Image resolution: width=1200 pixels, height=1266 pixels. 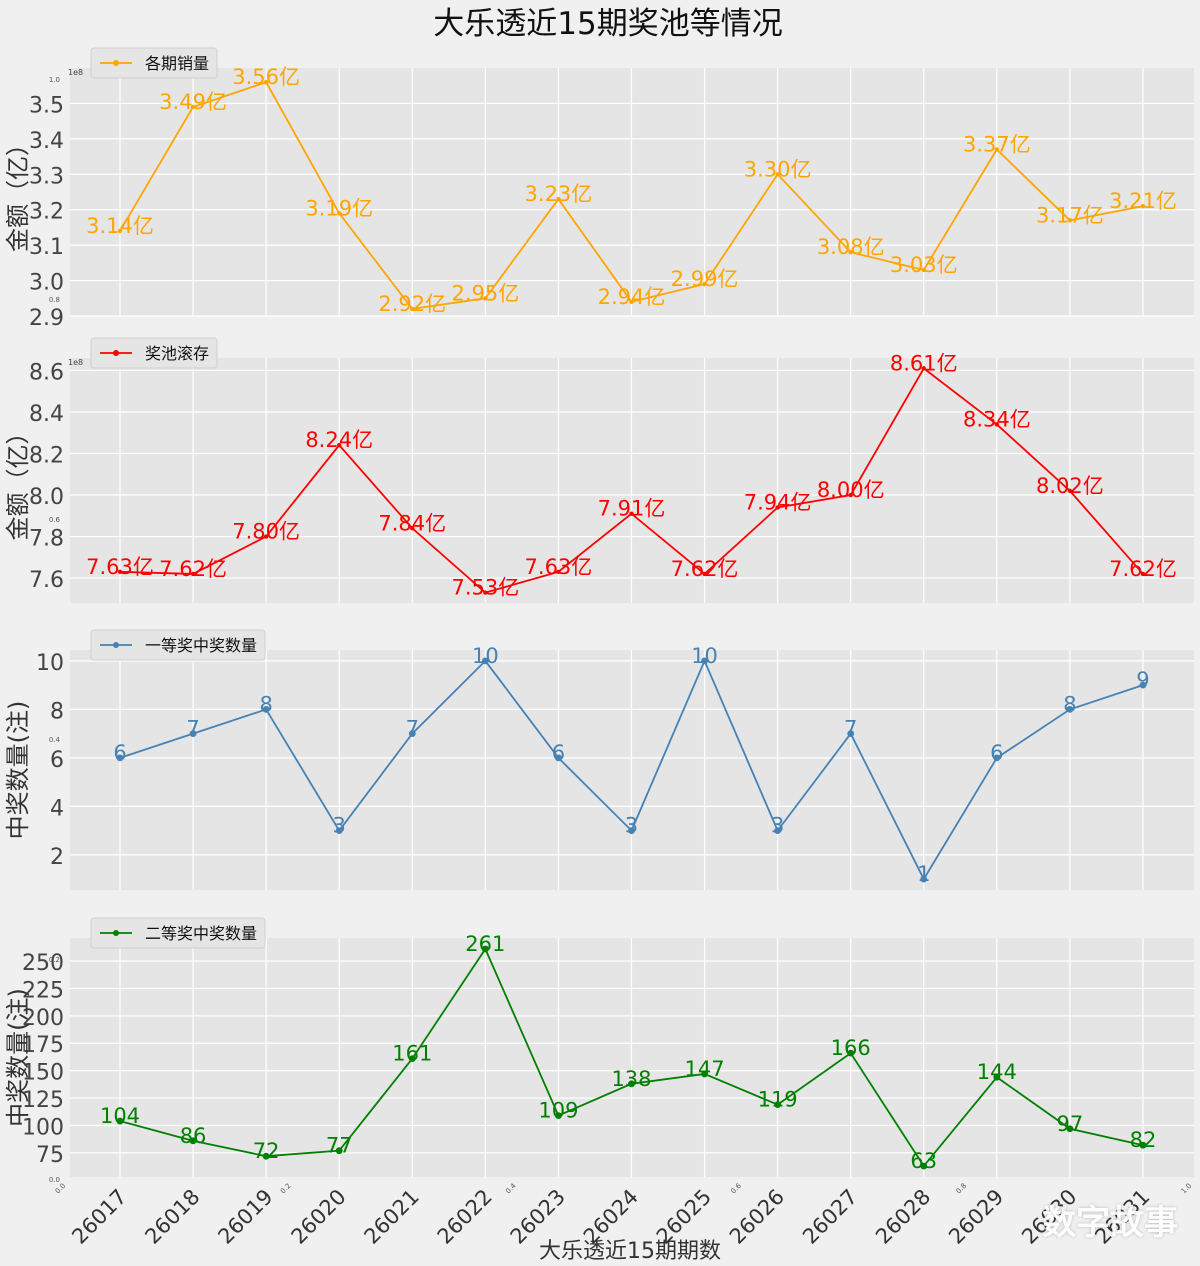 What do you see at coordinates (46, 497) in the screenshot?
I see `y-tick-label: 8.0` at bounding box center [46, 497].